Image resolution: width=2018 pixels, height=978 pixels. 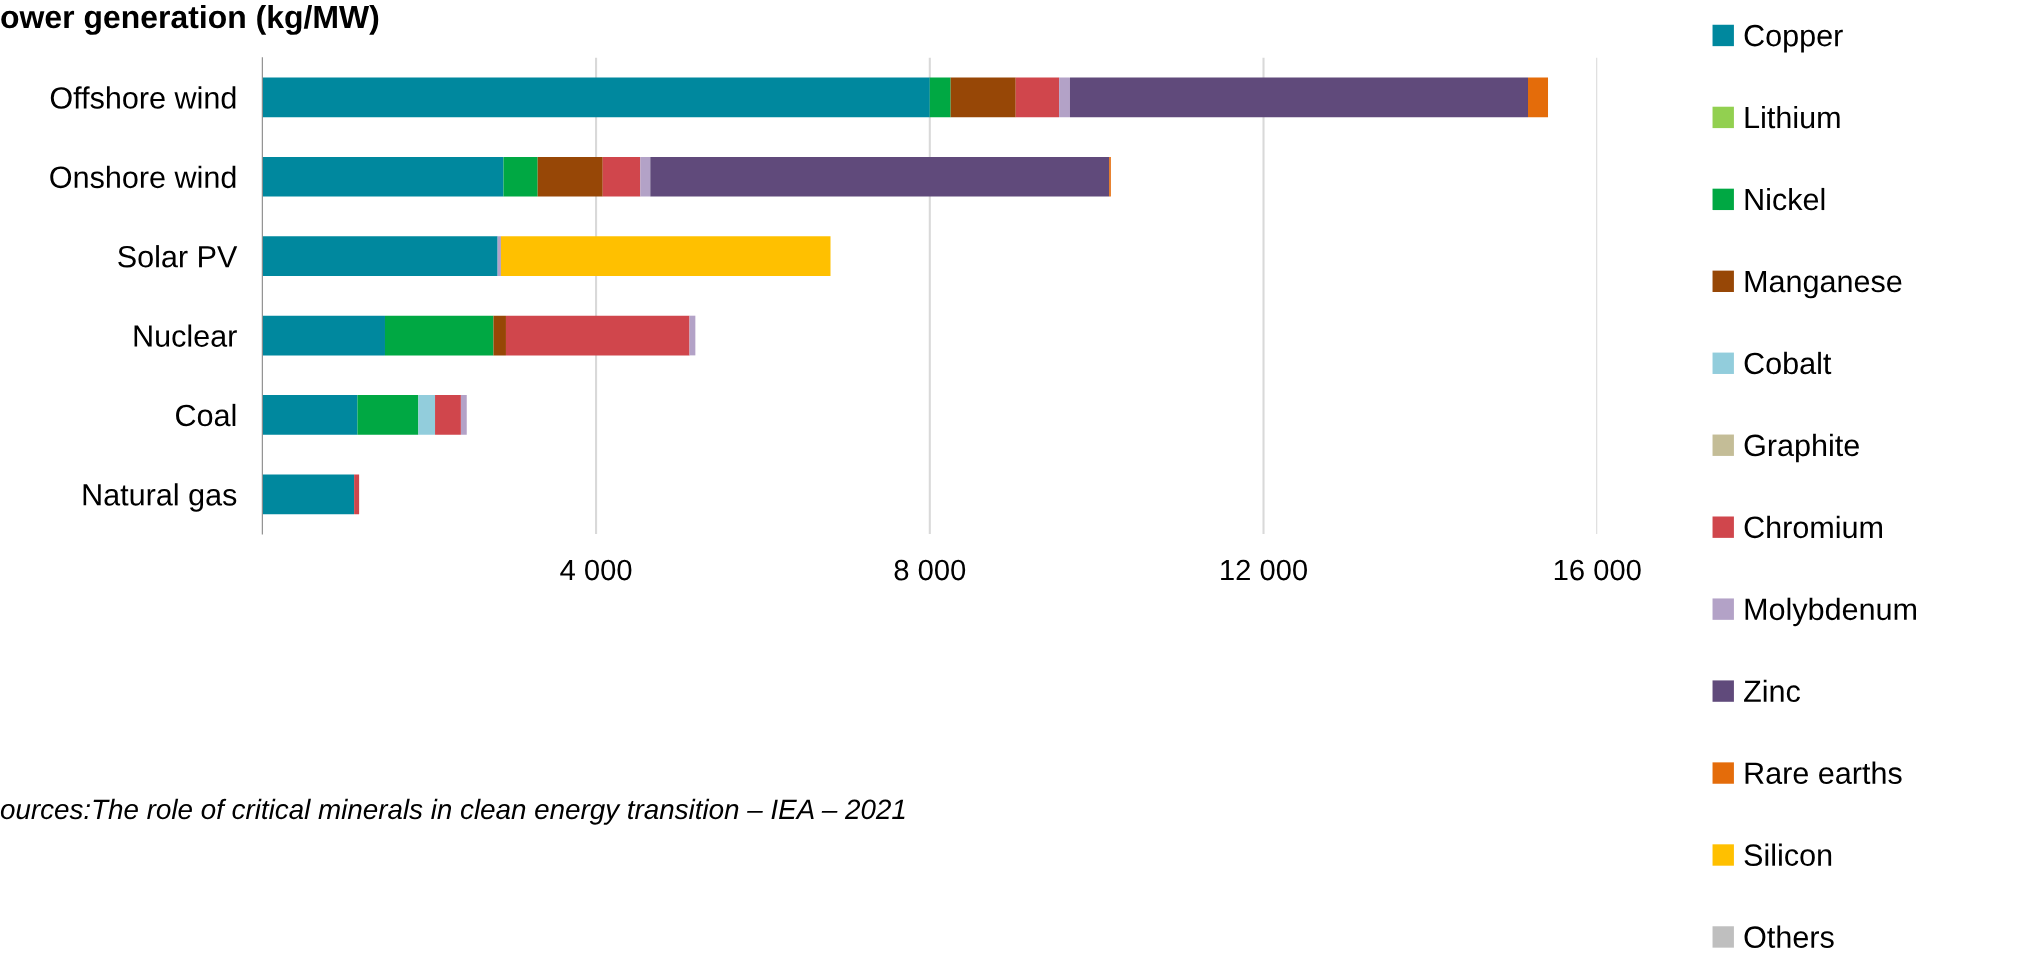 I want to click on legend-label: Nickel, so click(x=1785, y=199).